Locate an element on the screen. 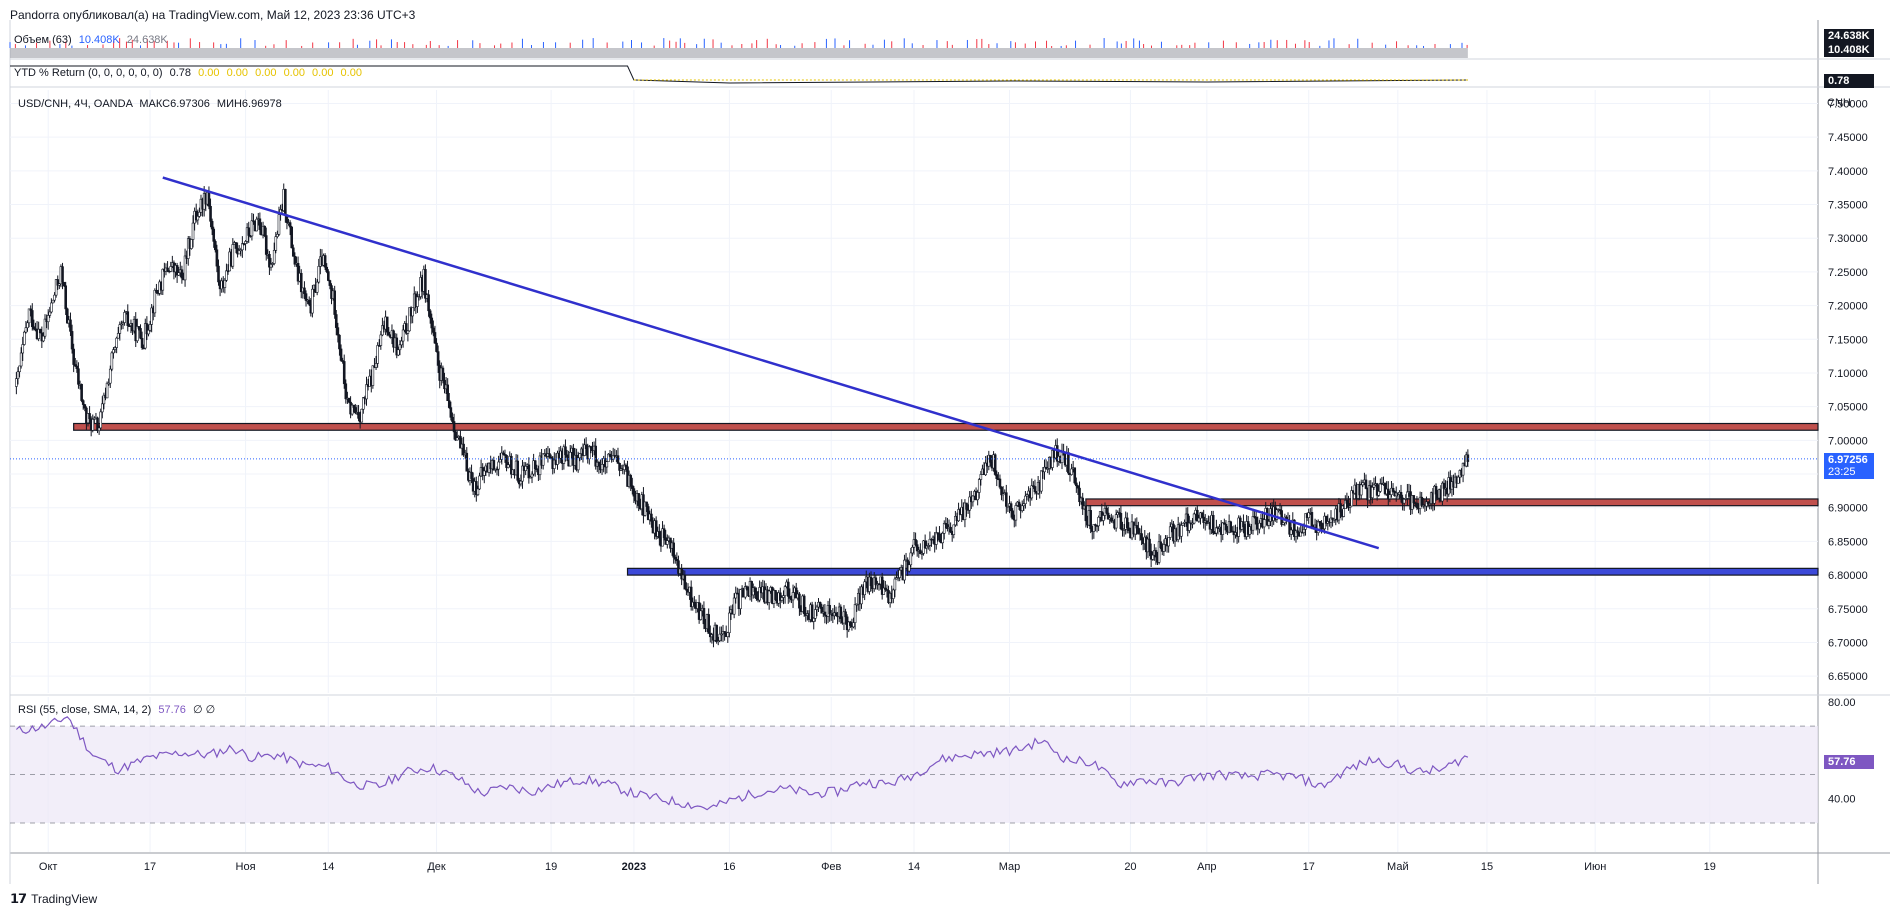 Image resolution: width=1890 pixels, height=922 pixels. ytd-zero-3: 0.00 is located at coordinates (266, 73).